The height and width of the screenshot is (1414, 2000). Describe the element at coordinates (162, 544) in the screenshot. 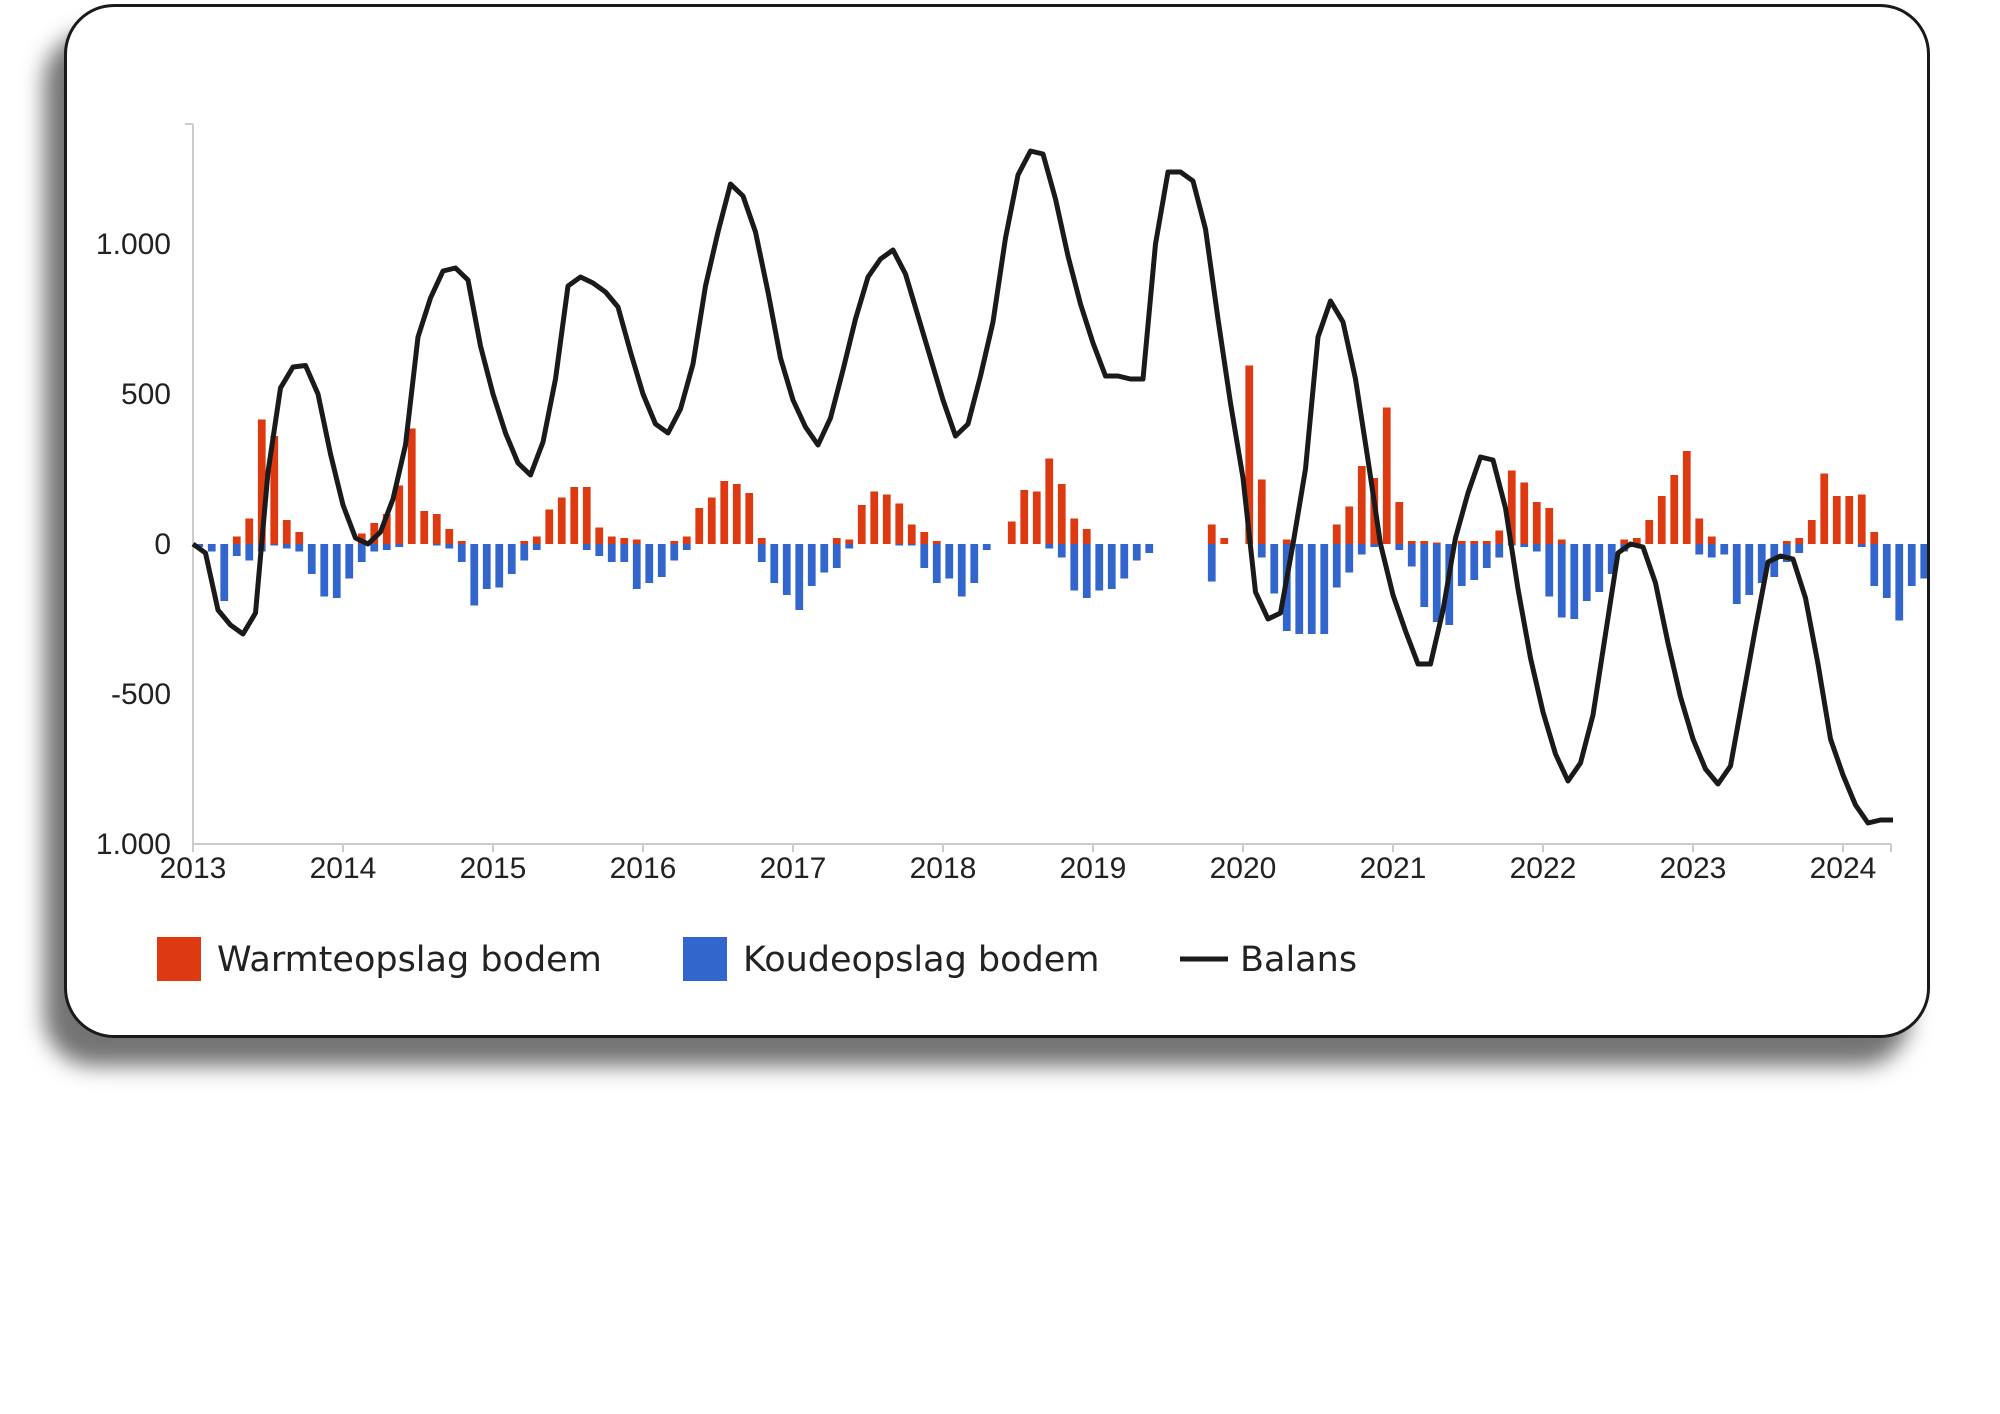

I see `y-tick-label: 0` at that location.